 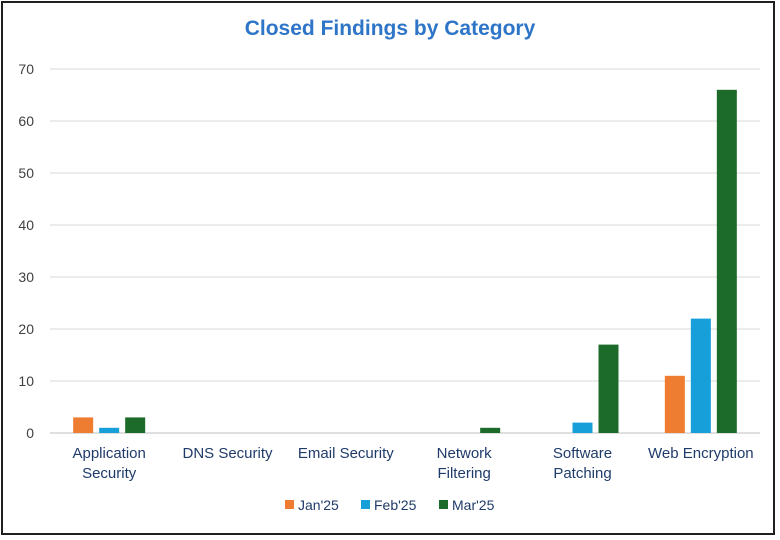 What do you see at coordinates (227, 453) in the screenshot?
I see `x-category-label: DNS Security` at bounding box center [227, 453].